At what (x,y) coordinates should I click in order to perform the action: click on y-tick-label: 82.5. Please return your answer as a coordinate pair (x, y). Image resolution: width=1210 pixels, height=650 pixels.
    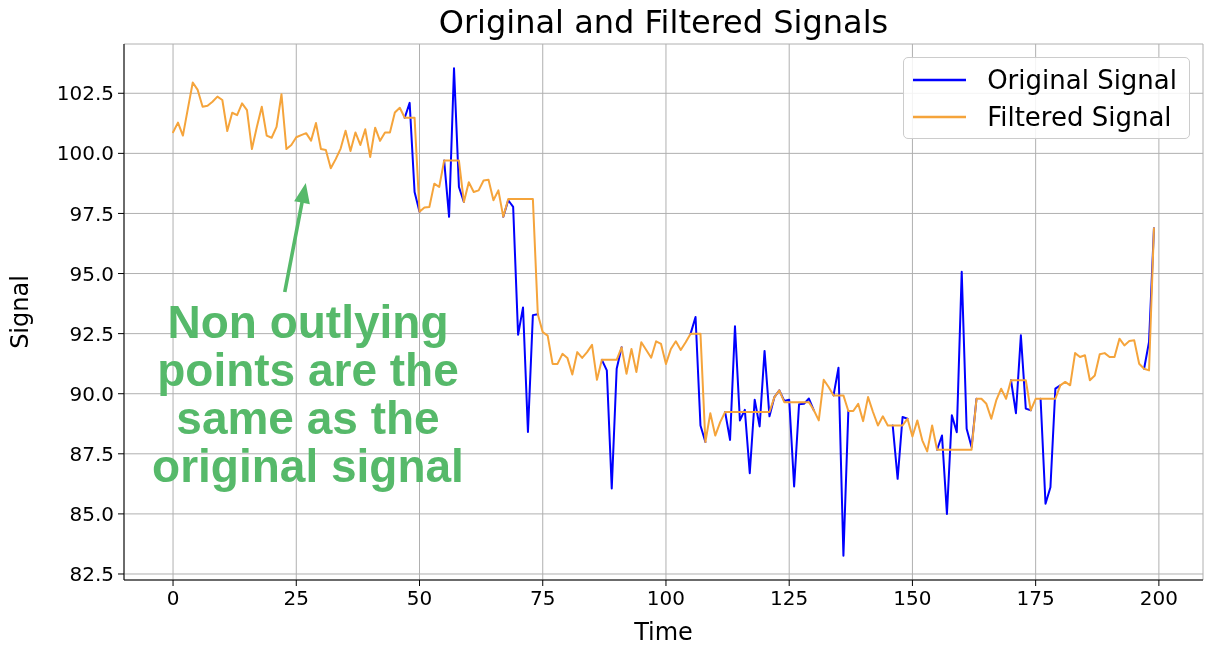
    Looking at the image, I should click on (91, 574).